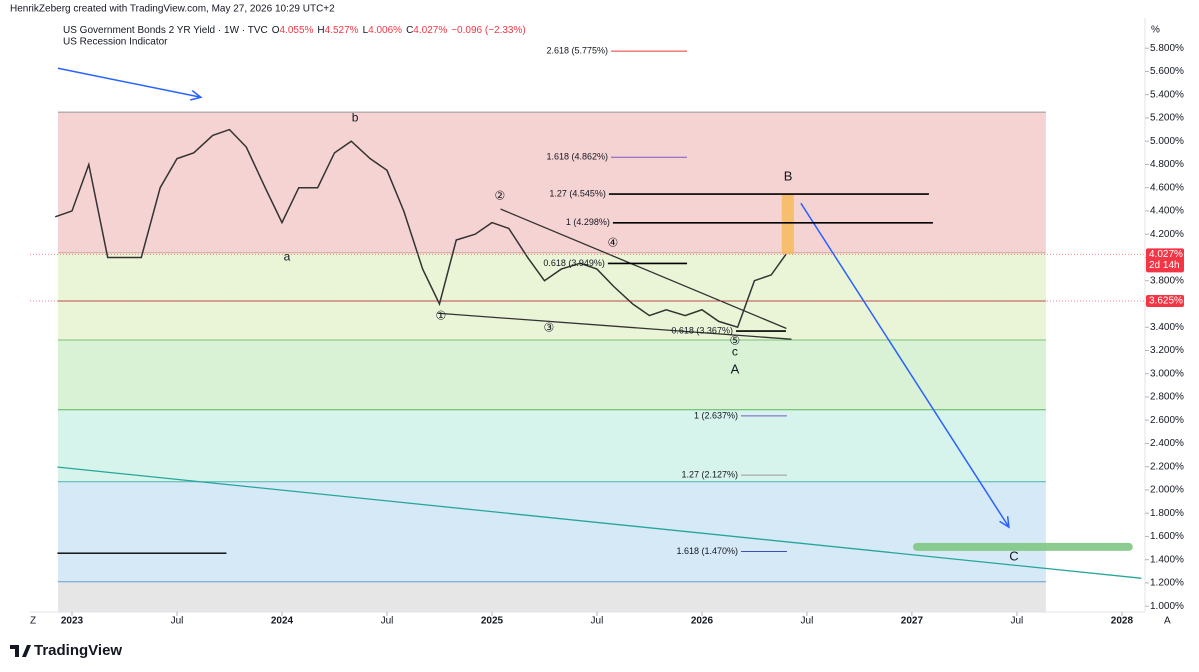 The height and width of the screenshot is (672, 1199). What do you see at coordinates (20, 651) in the screenshot?
I see `logo-icon` at bounding box center [20, 651].